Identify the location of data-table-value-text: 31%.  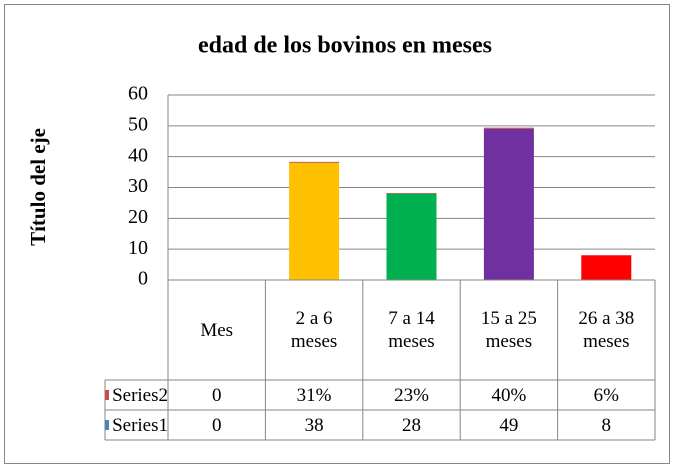
(314, 395).